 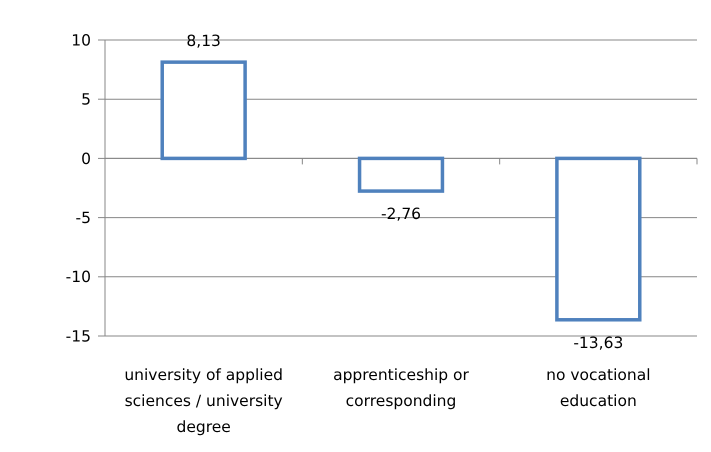 What do you see at coordinates (86, 159) in the screenshot?
I see `y-tick-label: 0` at bounding box center [86, 159].